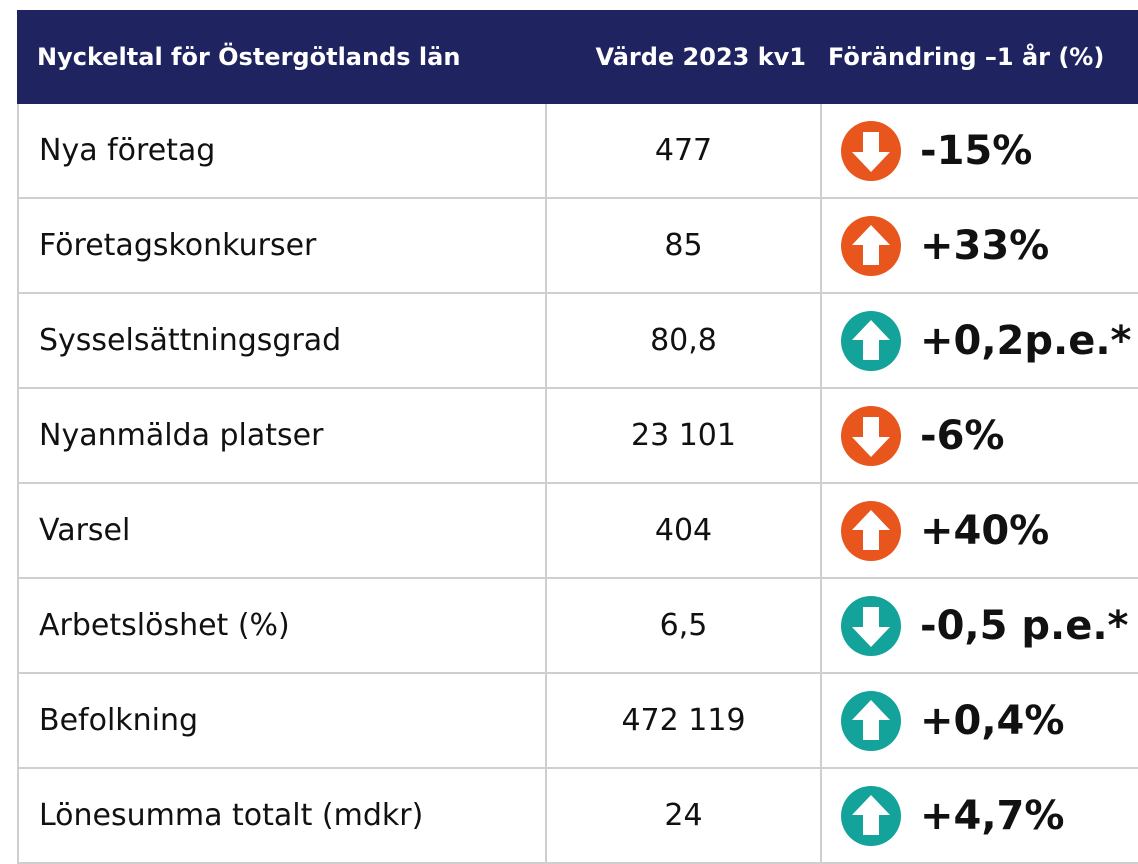 Image resolution: width=1138 pixels, height=864 pixels. I want to click on value-cell: 477, so click(682, 150).